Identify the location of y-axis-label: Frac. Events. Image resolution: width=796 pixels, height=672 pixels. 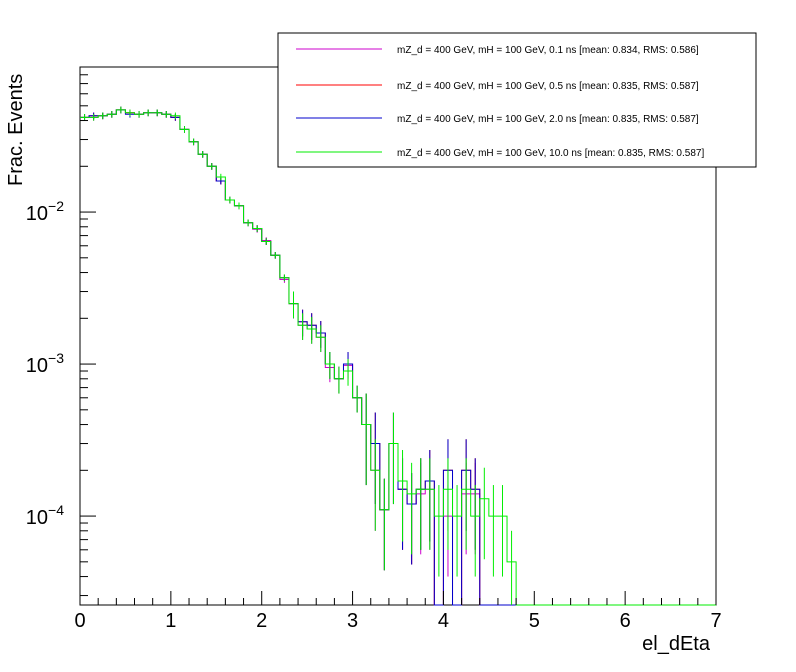
(16, 130).